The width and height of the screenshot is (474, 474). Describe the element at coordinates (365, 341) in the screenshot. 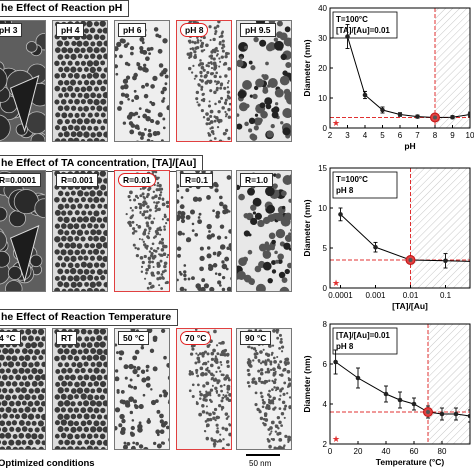

I see `condition-annotation: [TA]/[Au]=0.01 pH 8` at that location.